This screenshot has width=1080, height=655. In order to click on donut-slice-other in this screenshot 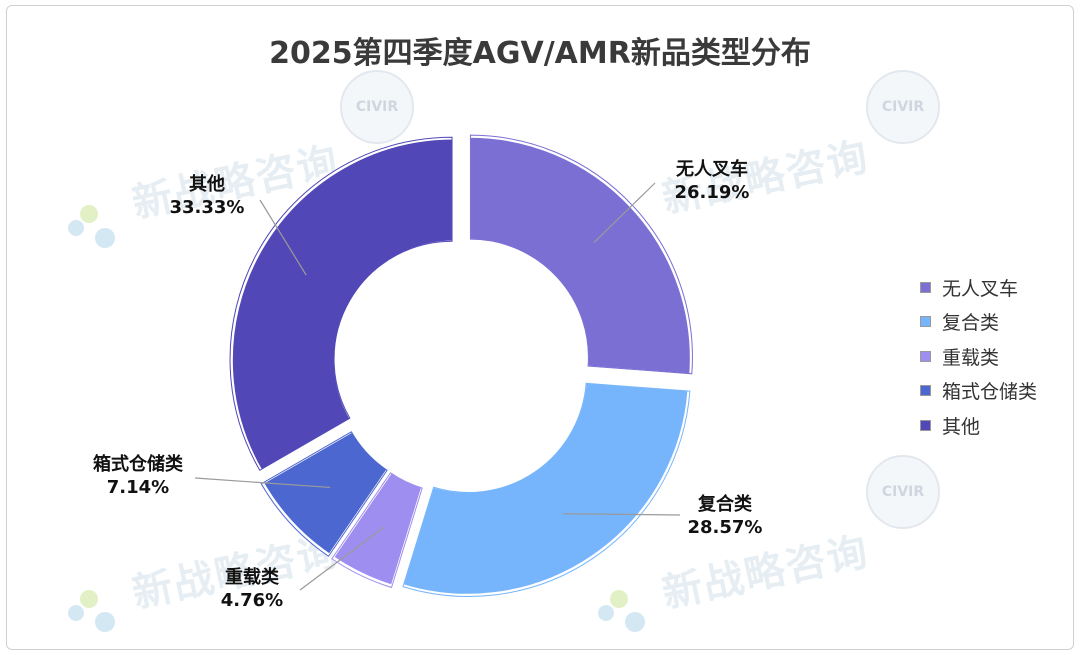, I will do `click(342, 305)`.